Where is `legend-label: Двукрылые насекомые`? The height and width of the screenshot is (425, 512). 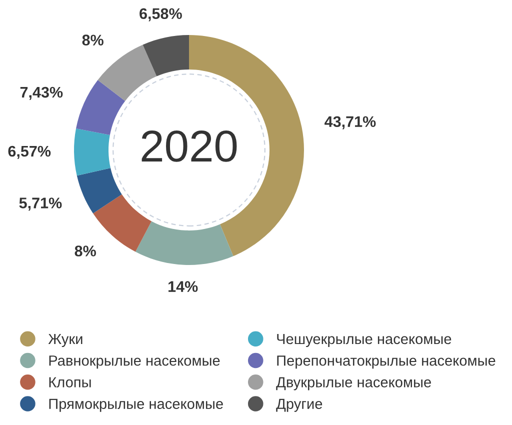
legend-label: Двукрылые насекомые is located at coordinates (353, 383).